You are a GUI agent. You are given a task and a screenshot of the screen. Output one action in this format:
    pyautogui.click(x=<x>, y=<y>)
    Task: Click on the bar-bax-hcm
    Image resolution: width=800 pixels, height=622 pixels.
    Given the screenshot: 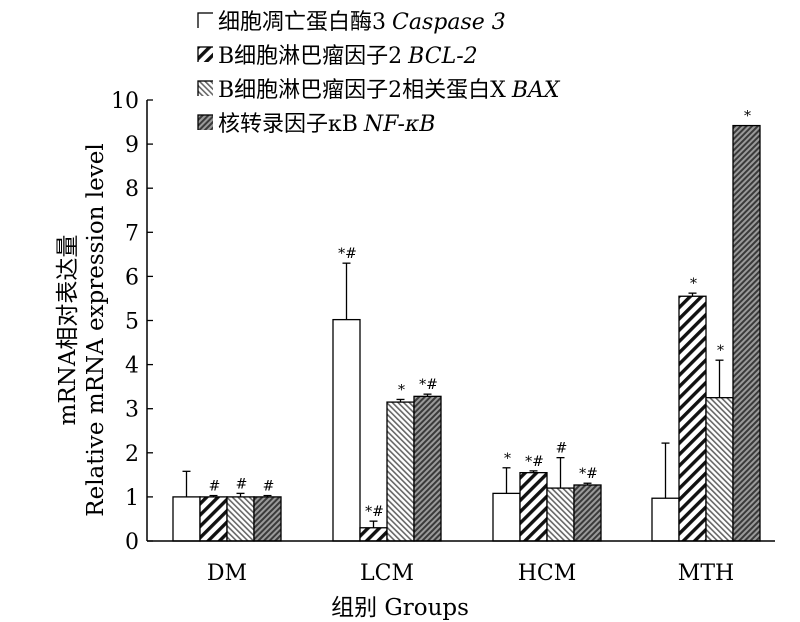 What is the action you would take?
    pyautogui.click(x=560, y=514)
    